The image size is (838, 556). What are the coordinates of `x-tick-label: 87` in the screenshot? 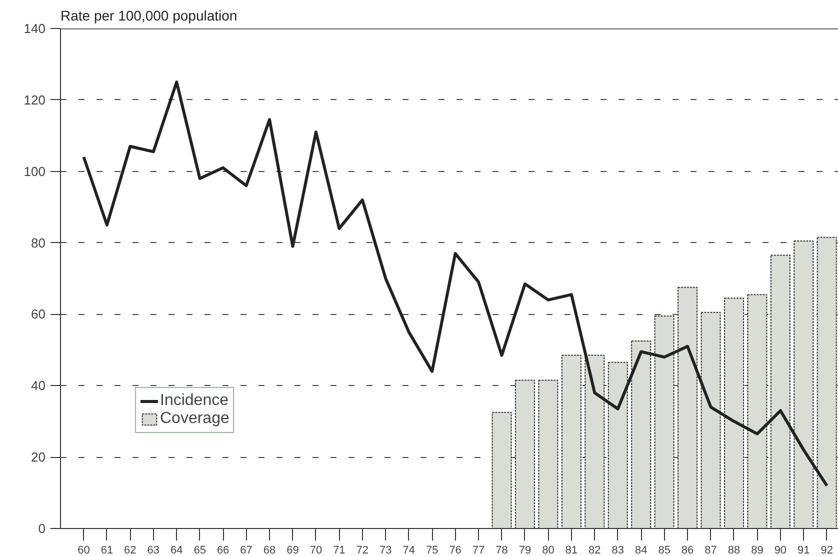 It's located at (710, 550).